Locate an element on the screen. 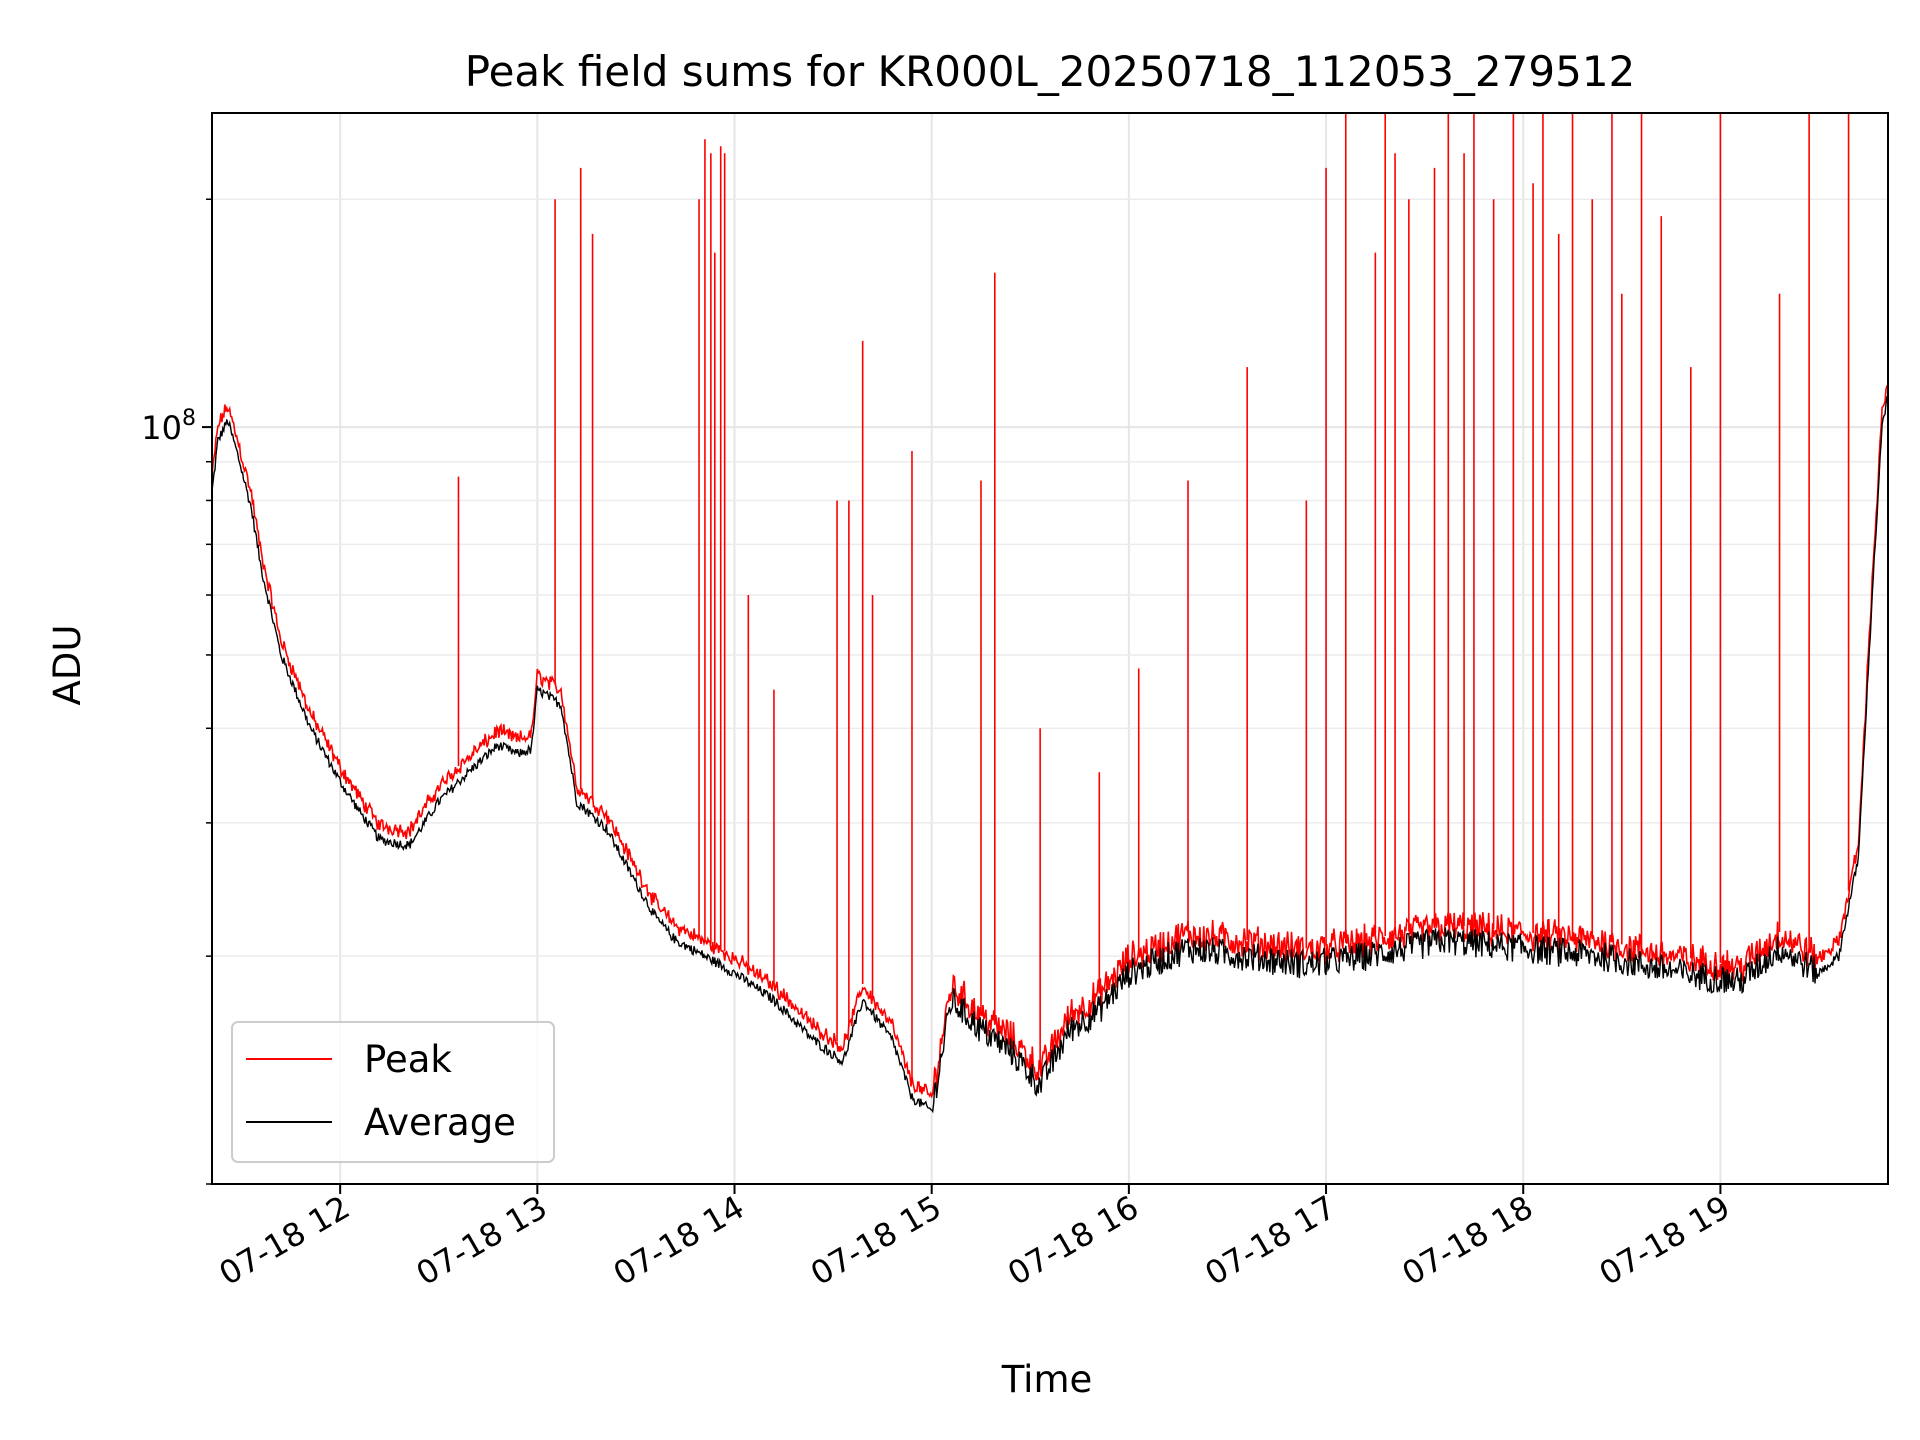 Image resolution: width=1920 pixels, height=1440 pixels. legend-average-label: Average is located at coordinates (440, 1122).